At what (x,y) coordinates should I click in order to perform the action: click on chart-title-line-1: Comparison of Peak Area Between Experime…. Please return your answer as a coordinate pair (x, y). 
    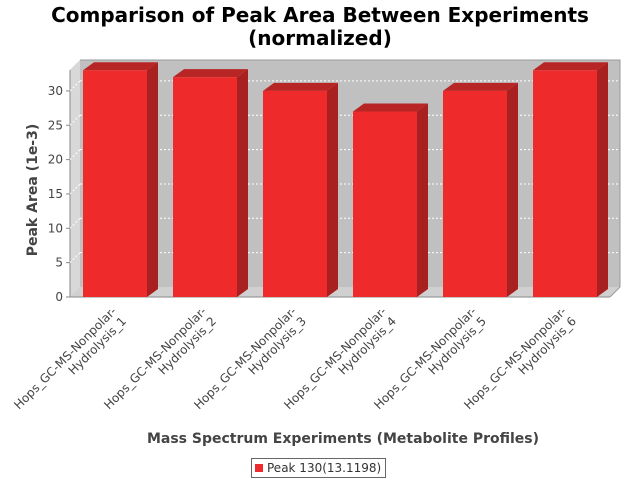
    Looking at the image, I should click on (320, 15).